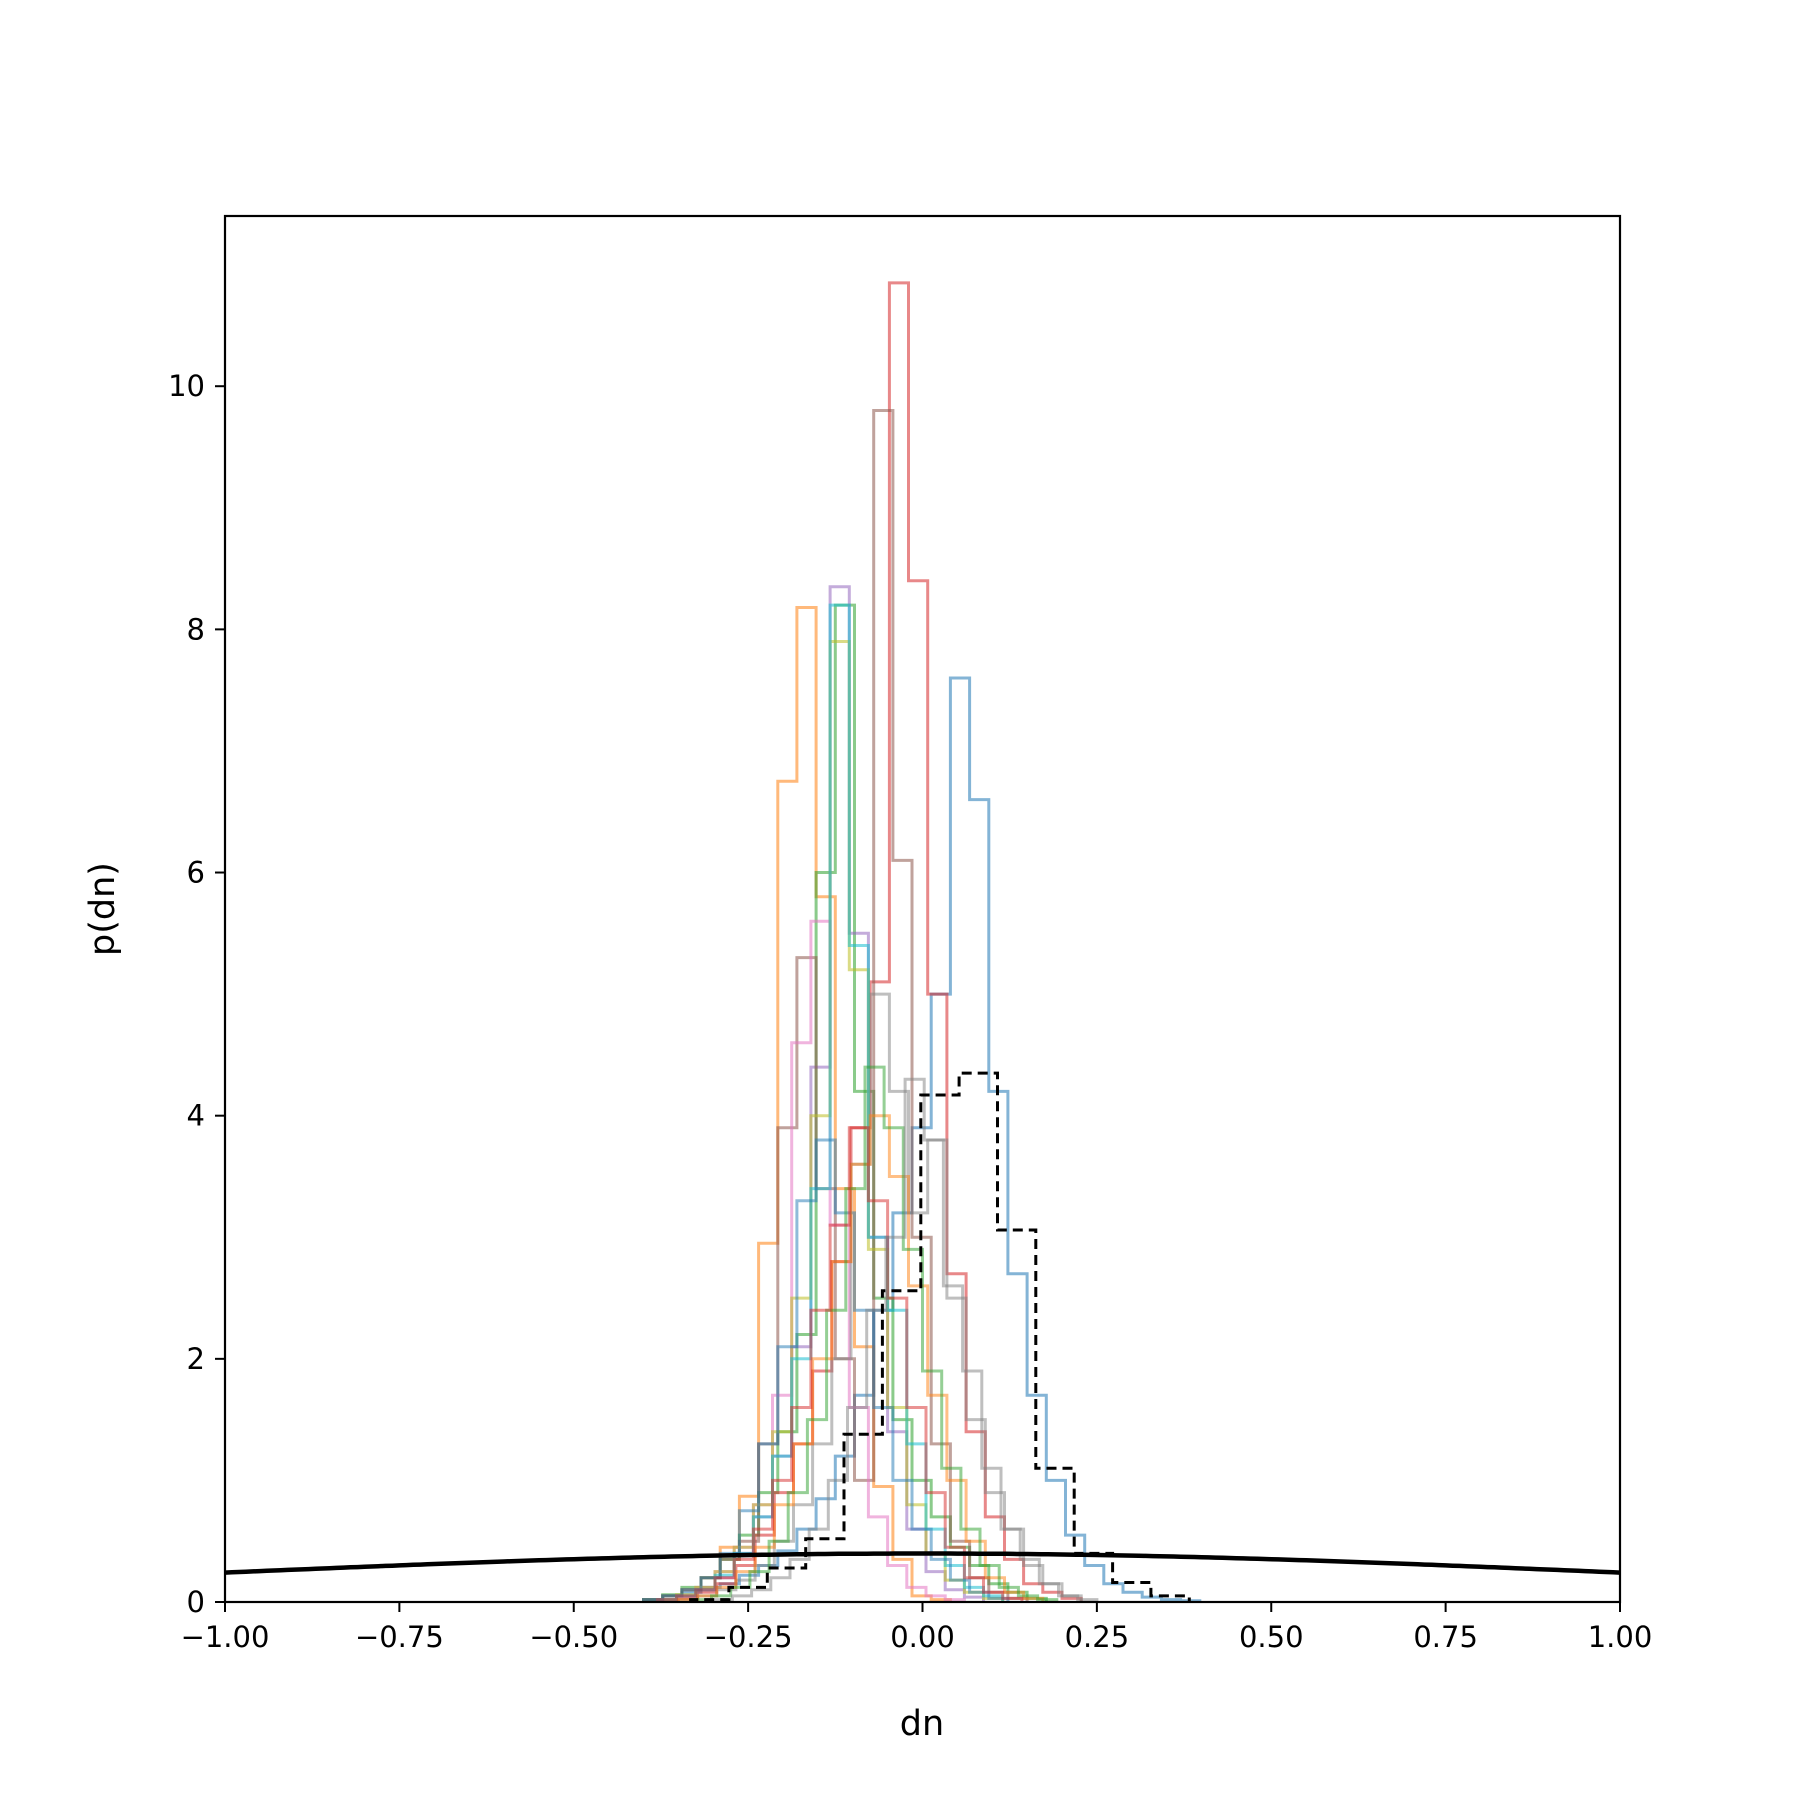 The image size is (1800, 1800). I want to click on x-axis-label: dn, so click(922, 1724).